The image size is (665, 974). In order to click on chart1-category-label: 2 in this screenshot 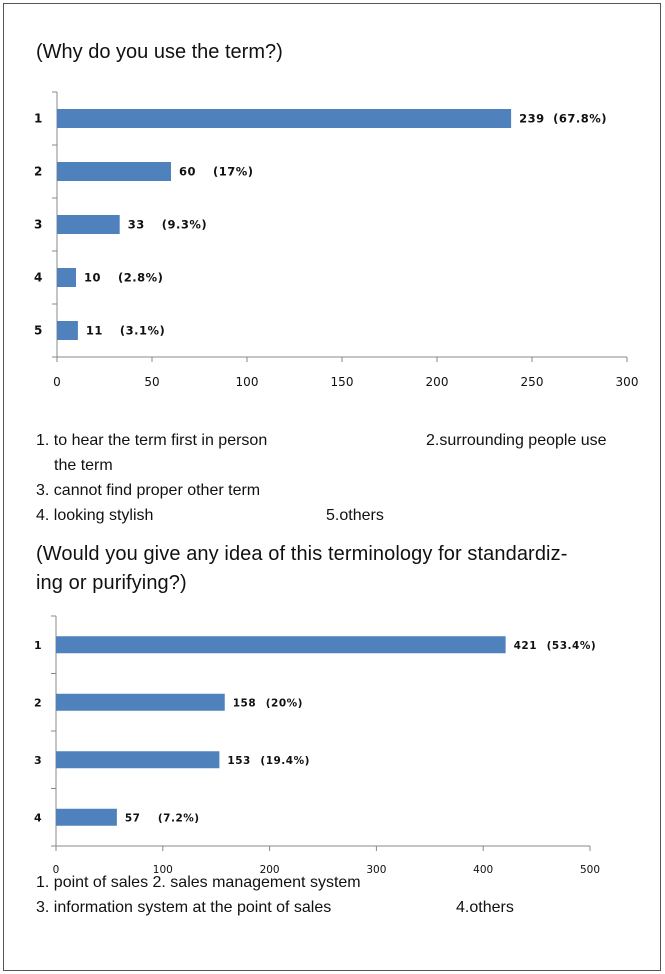, I will do `click(38, 172)`.